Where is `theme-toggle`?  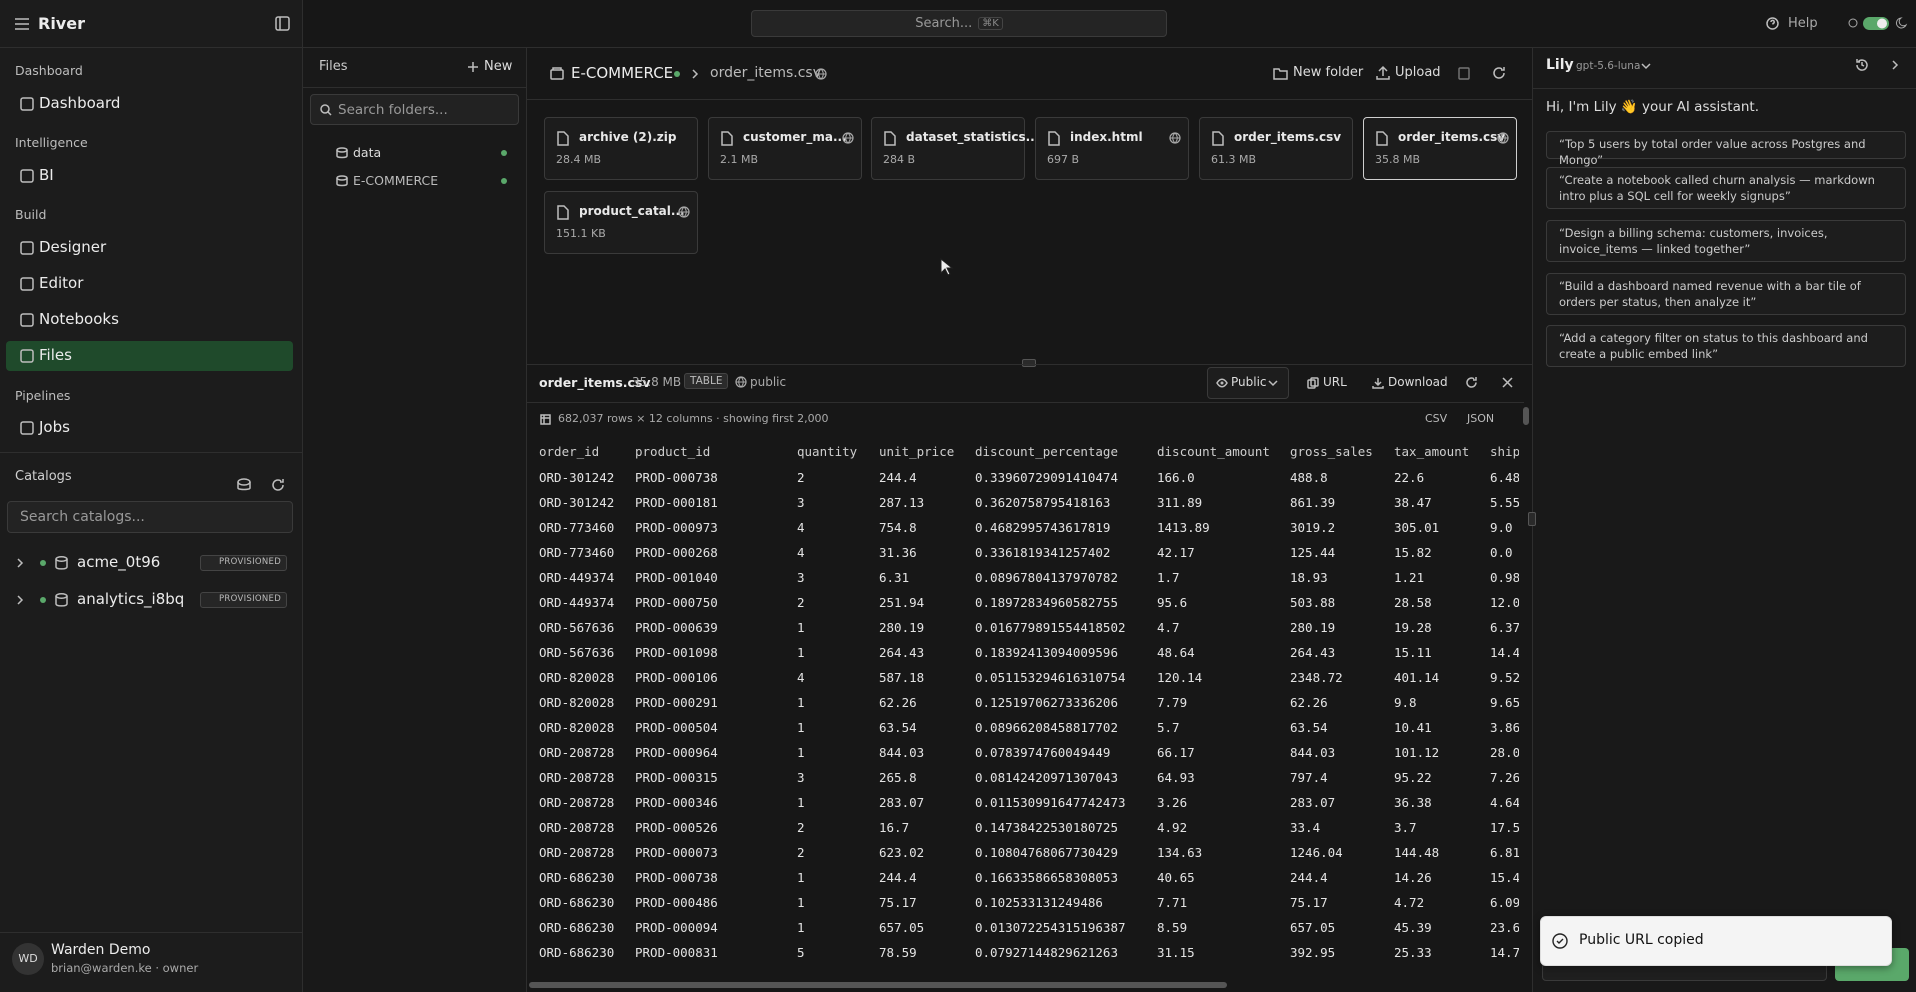 theme-toggle is located at coordinates (1877, 23).